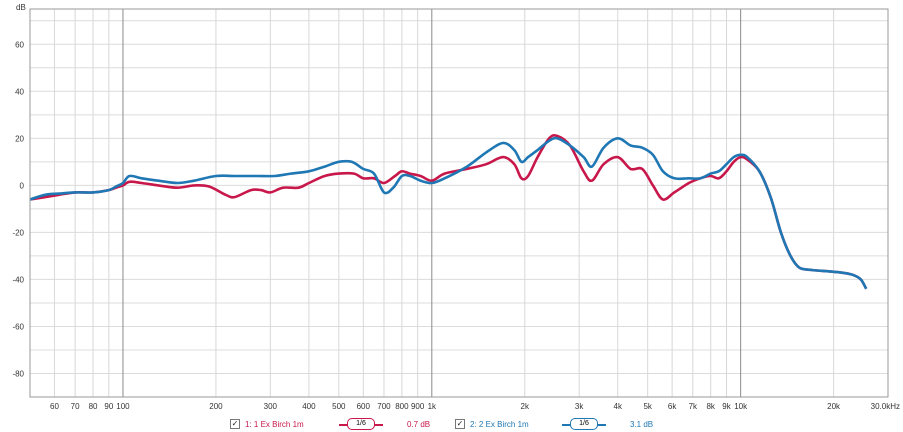 The image size is (903, 432). Describe the element at coordinates (601, 425) in the screenshot. I see `series-2-line-swatch-right` at that location.